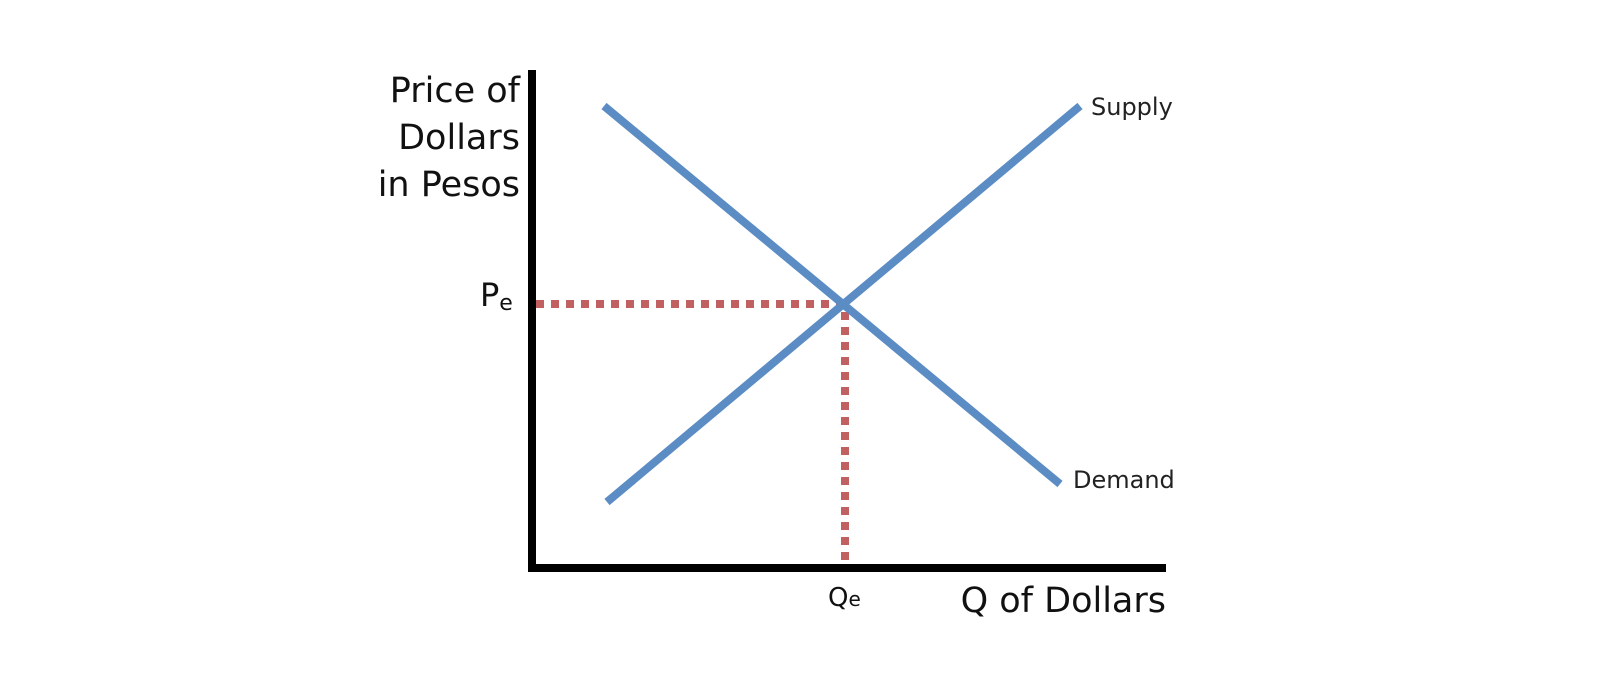 The width and height of the screenshot is (1598, 680). What do you see at coordinates (1124, 480) in the screenshot?
I see `demand-label: Demand` at bounding box center [1124, 480].